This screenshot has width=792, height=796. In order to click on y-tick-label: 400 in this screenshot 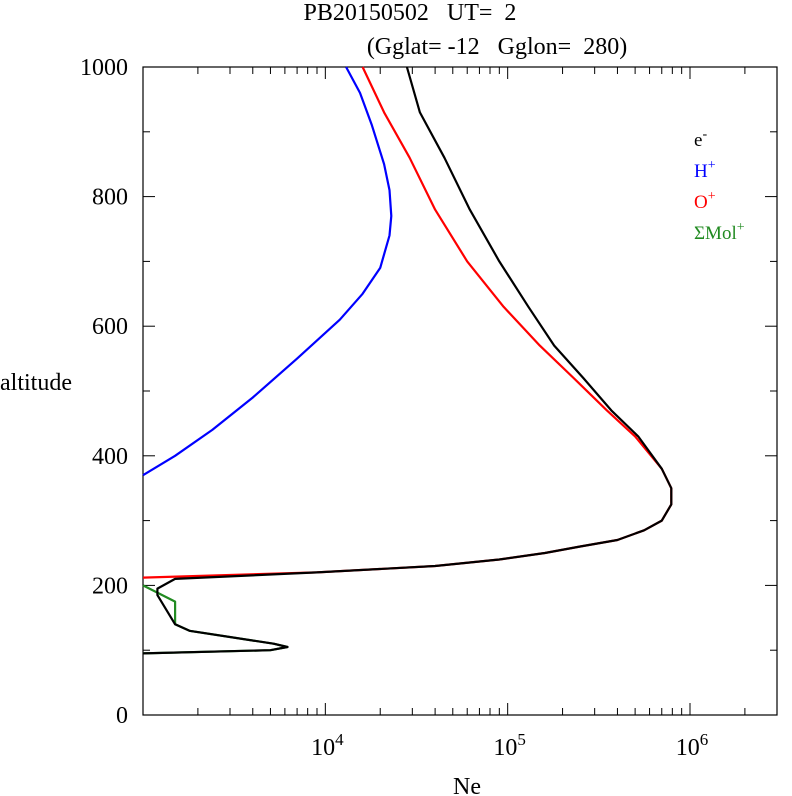, I will do `click(110, 457)`.